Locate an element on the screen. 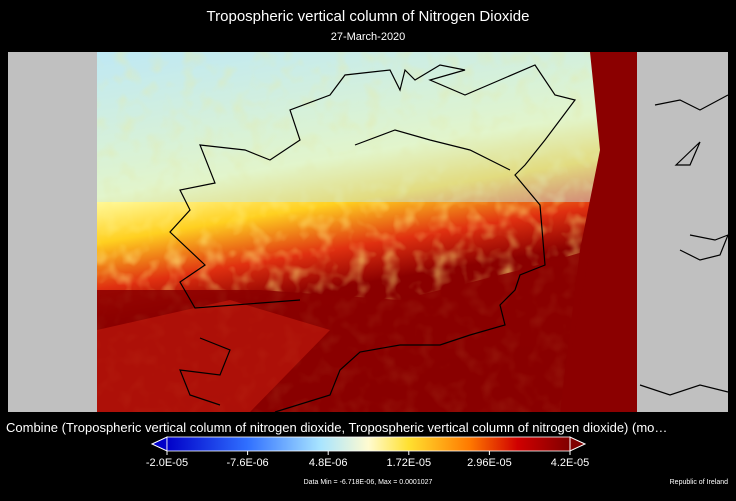 The height and width of the screenshot is (501, 736). colorbar-tick-label: 4.8E-06 is located at coordinates (328, 463).